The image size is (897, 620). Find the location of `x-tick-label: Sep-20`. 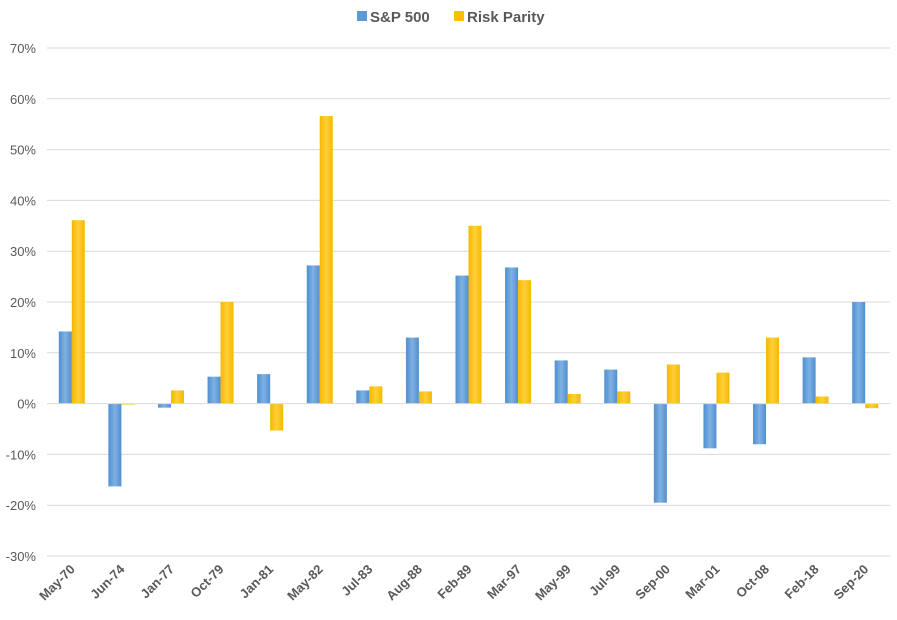

x-tick-label: Sep-20 is located at coordinates (851, 582).